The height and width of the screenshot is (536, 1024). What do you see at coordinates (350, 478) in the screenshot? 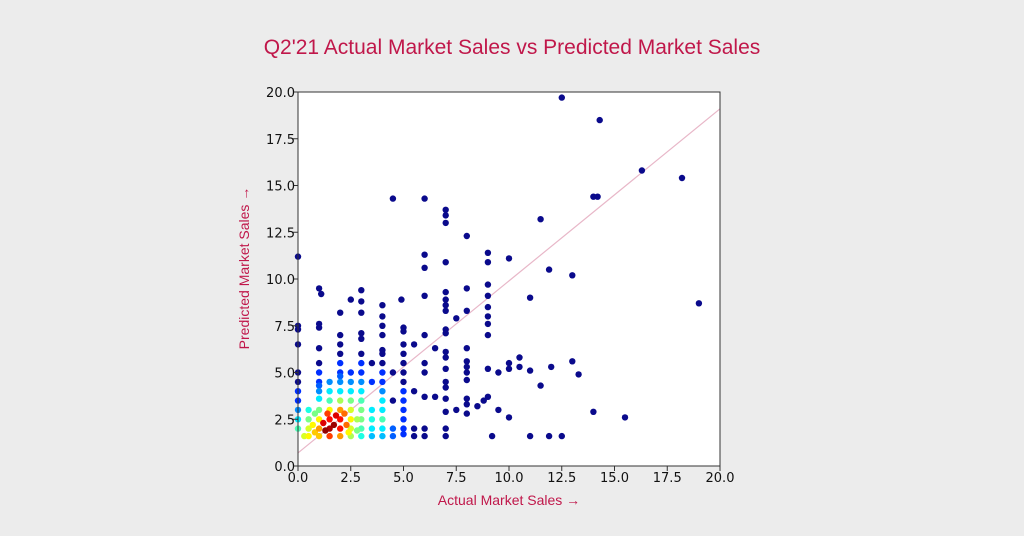
I see `x-tick-label: 2.5` at bounding box center [350, 478].